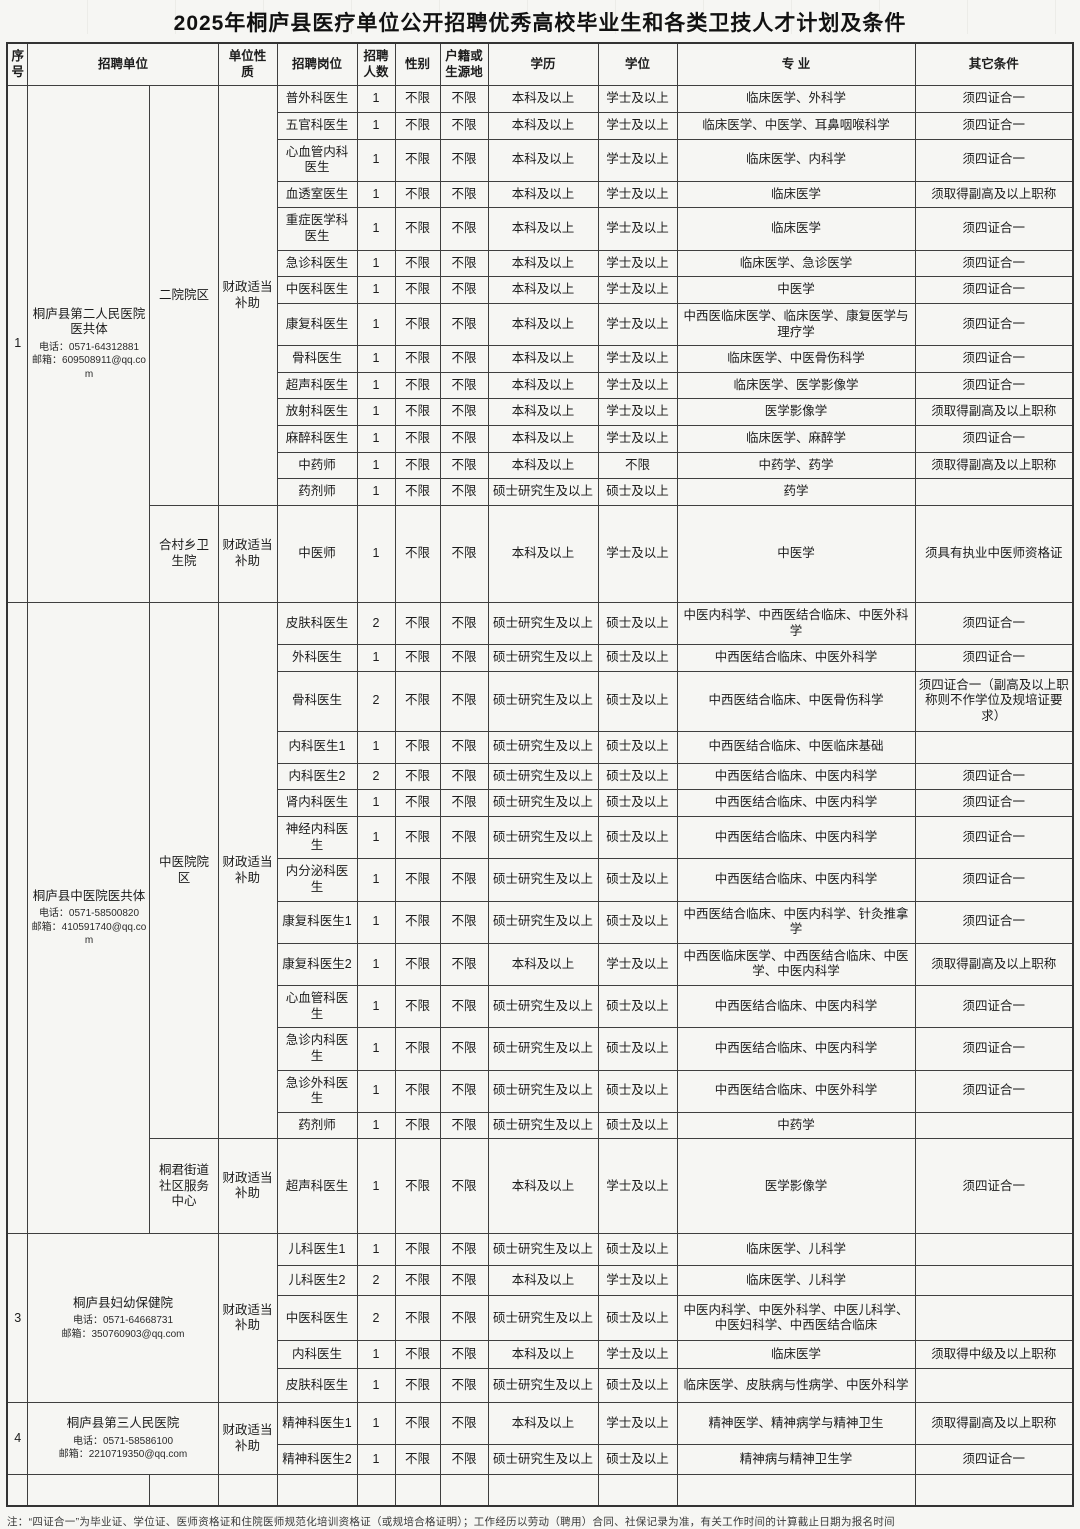 This screenshot has height=1529, width=1080. I want to click on cell-major: 中药学、药学, so click(796, 465).